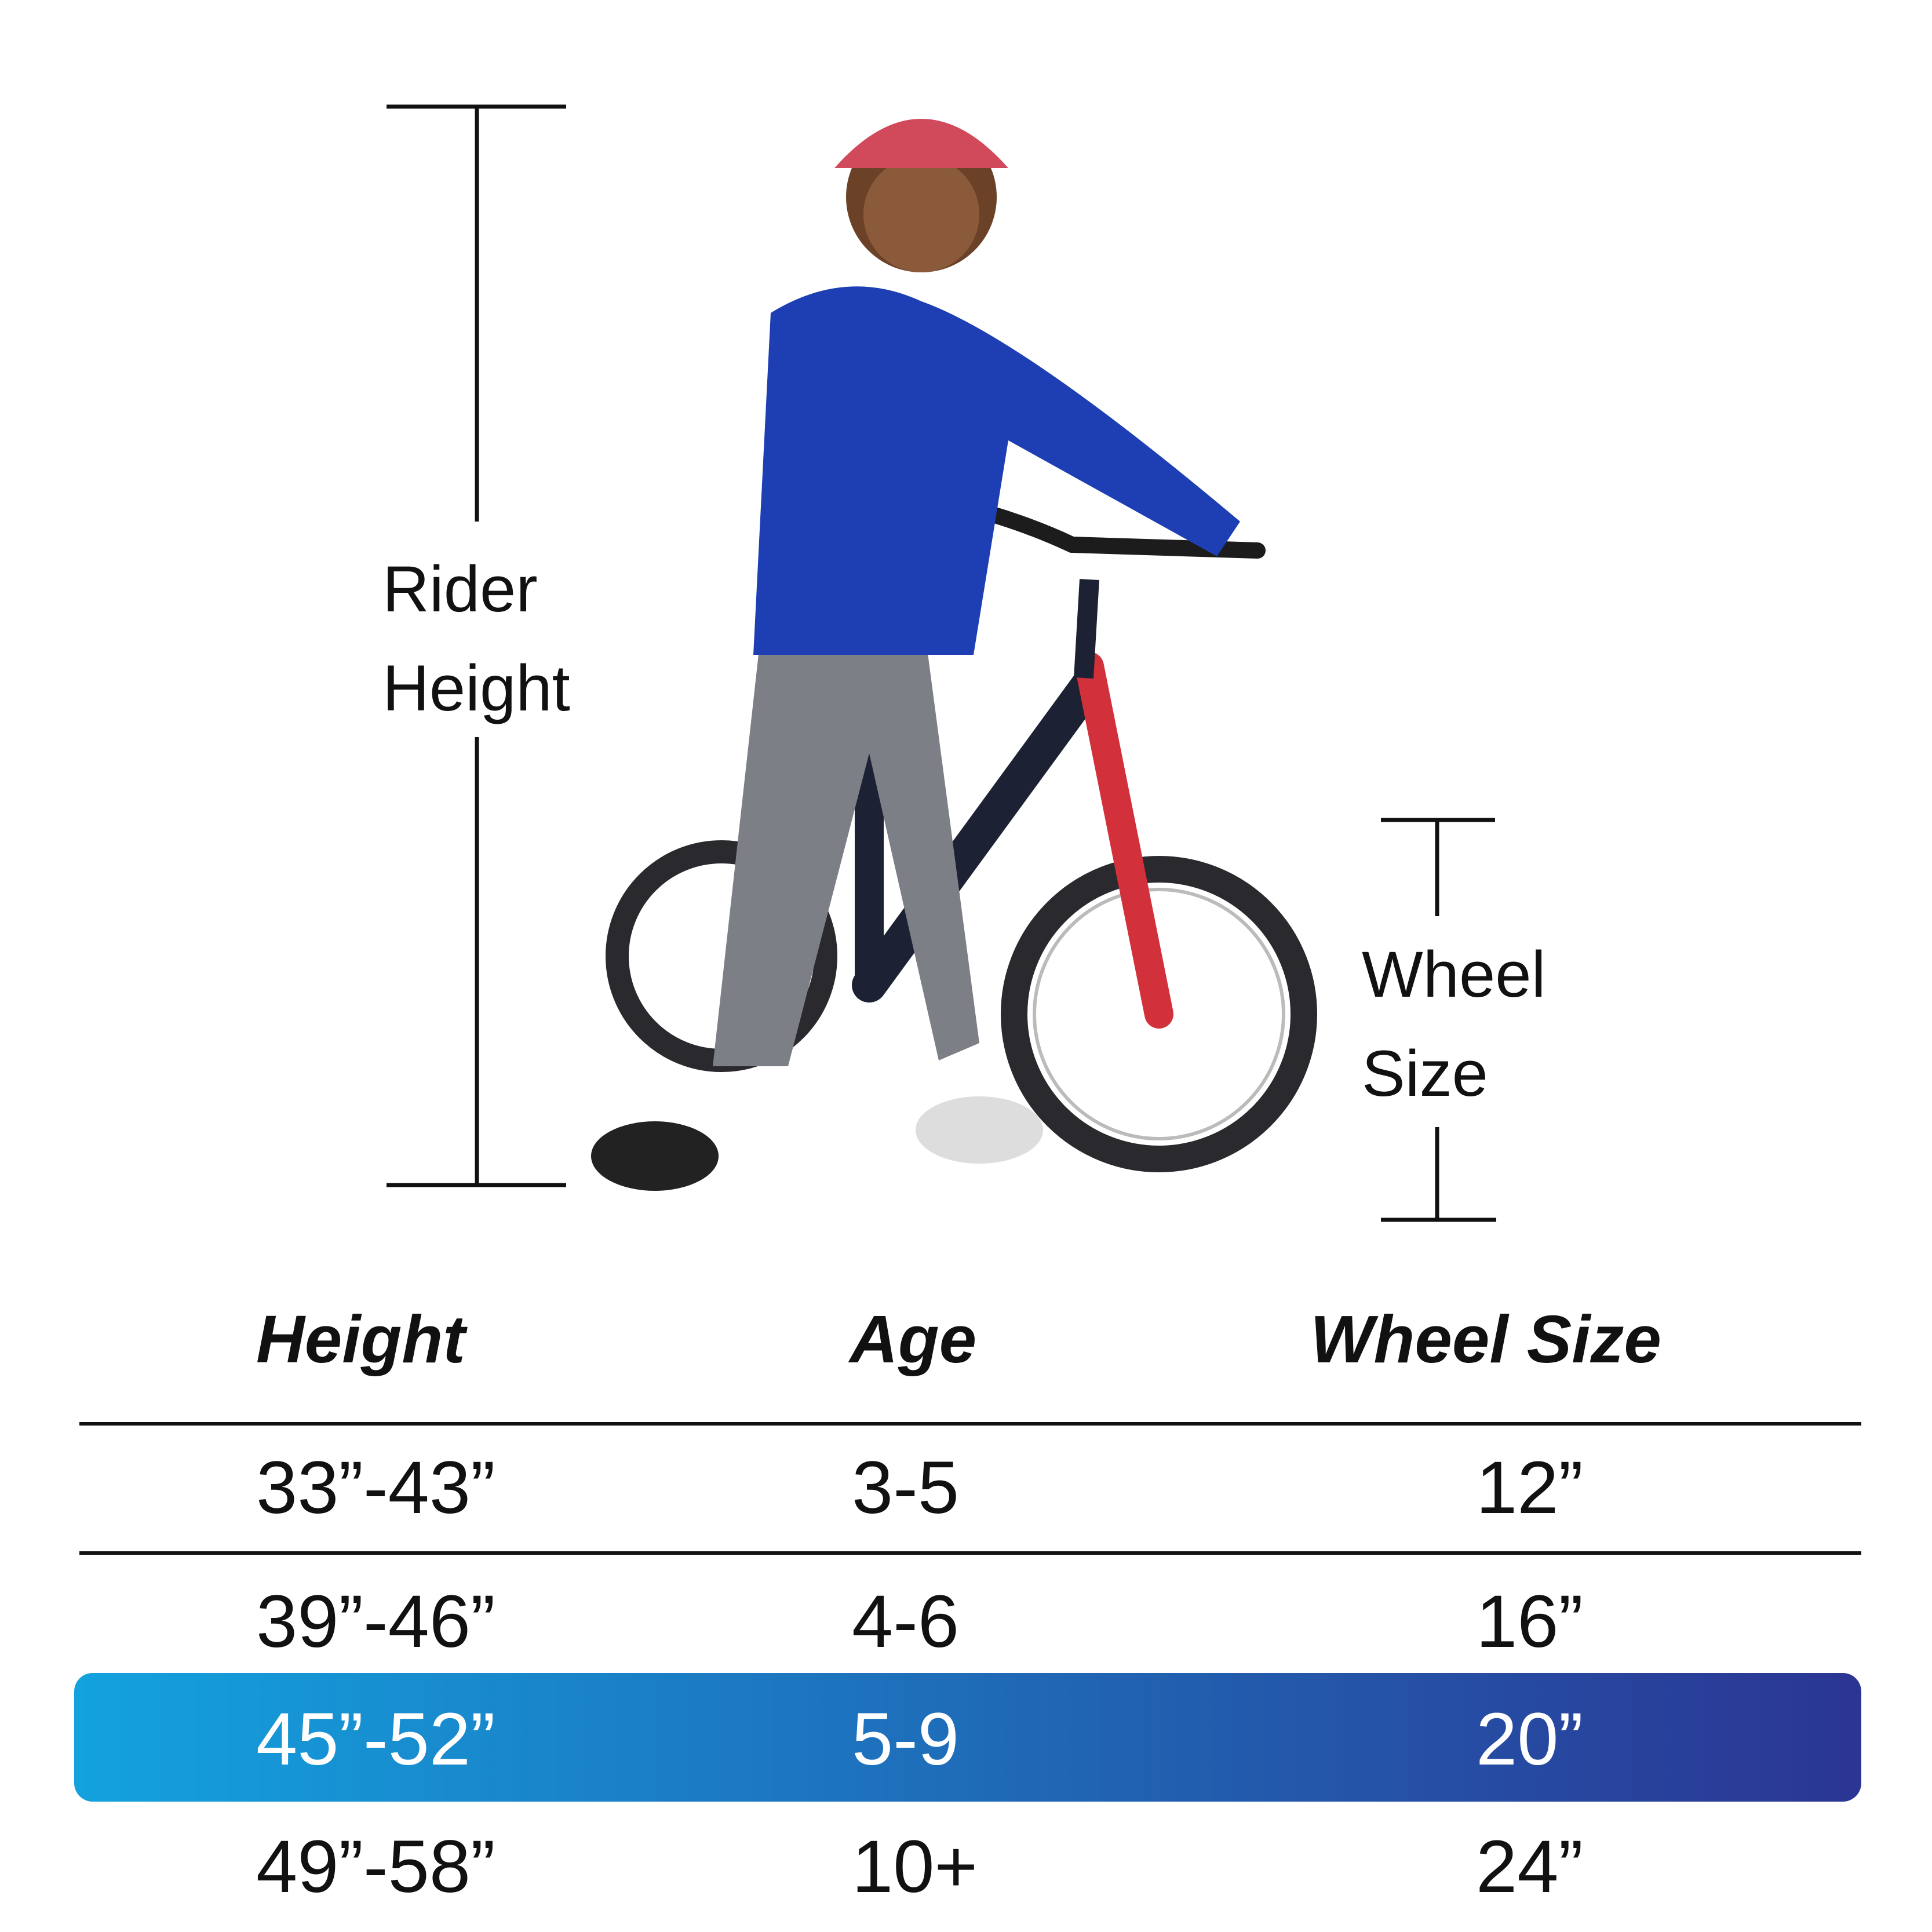  What do you see at coordinates (915, 1866) in the screenshot?
I see `table-cell: 10+` at bounding box center [915, 1866].